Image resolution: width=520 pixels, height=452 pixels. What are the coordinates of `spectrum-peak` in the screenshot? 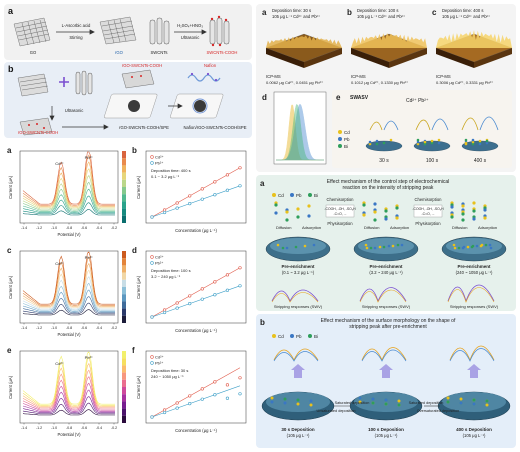 It's located at (300, 132).